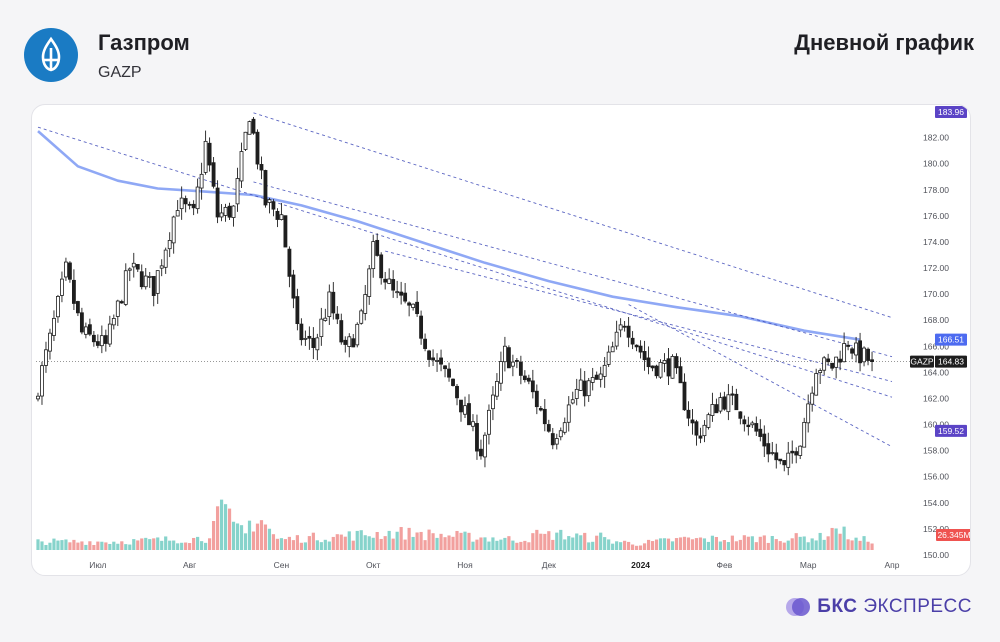 The height and width of the screenshot is (642, 1000). Describe the element at coordinates (936, 190) in the screenshot. I see `y-tick-label: 178.00` at that location.